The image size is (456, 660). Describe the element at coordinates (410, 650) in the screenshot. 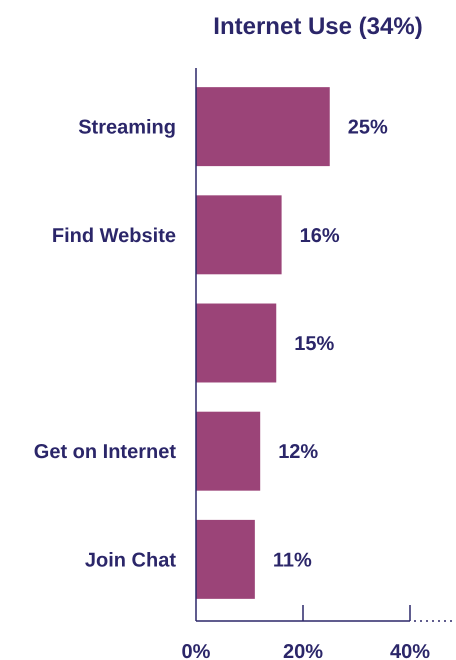

I see `x-tick-label: 40%` at that location.